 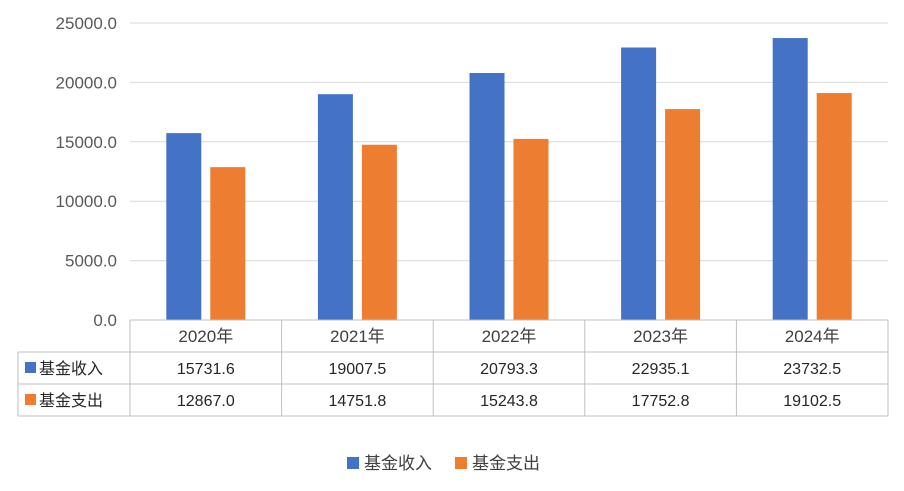 I want to click on table-value: 12867.0, so click(x=206, y=401).